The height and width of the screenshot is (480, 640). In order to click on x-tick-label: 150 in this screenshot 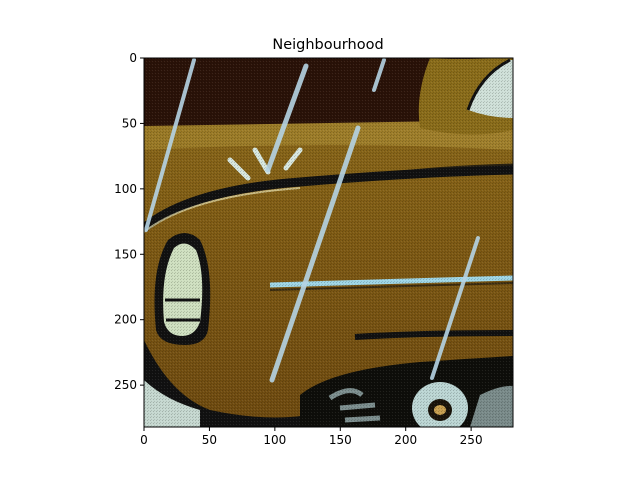, I will do `click(340, 440)`.